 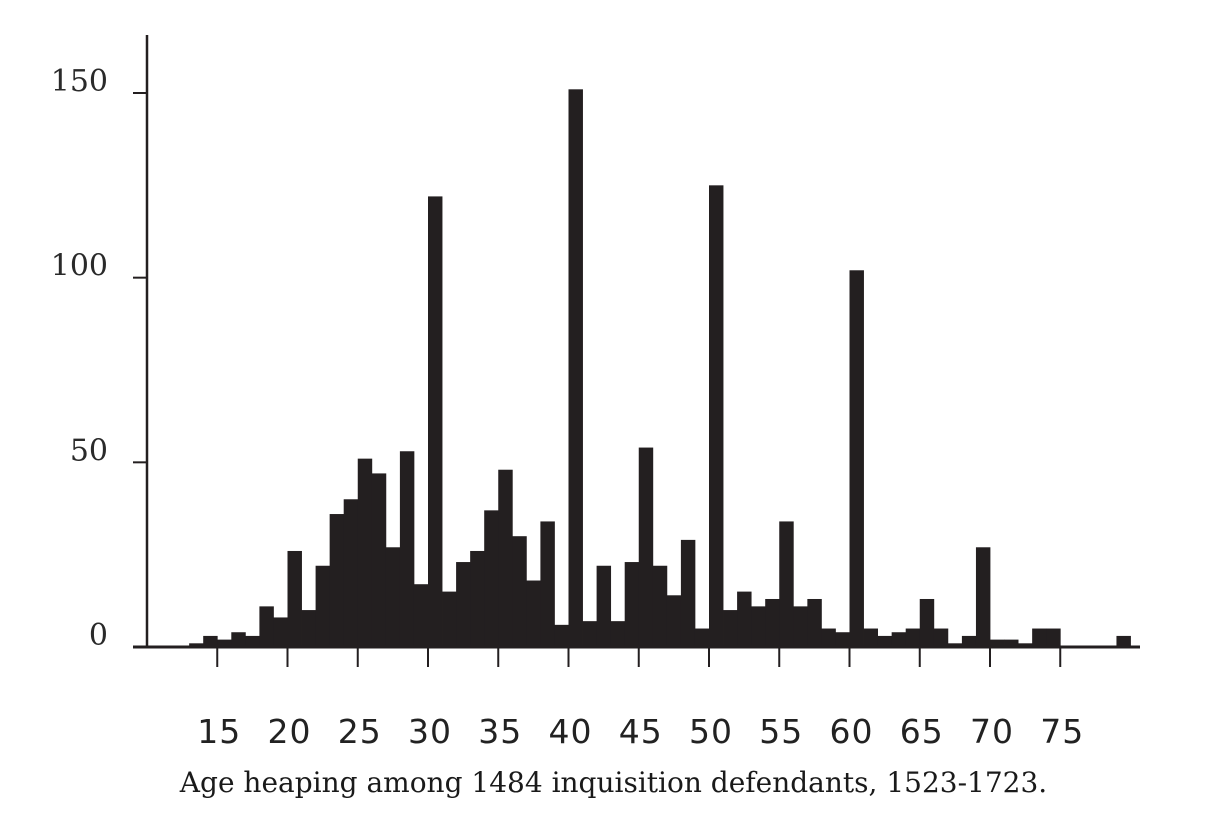 I want to click on x-tick-label-60: 60, so click(x=852, y=731).